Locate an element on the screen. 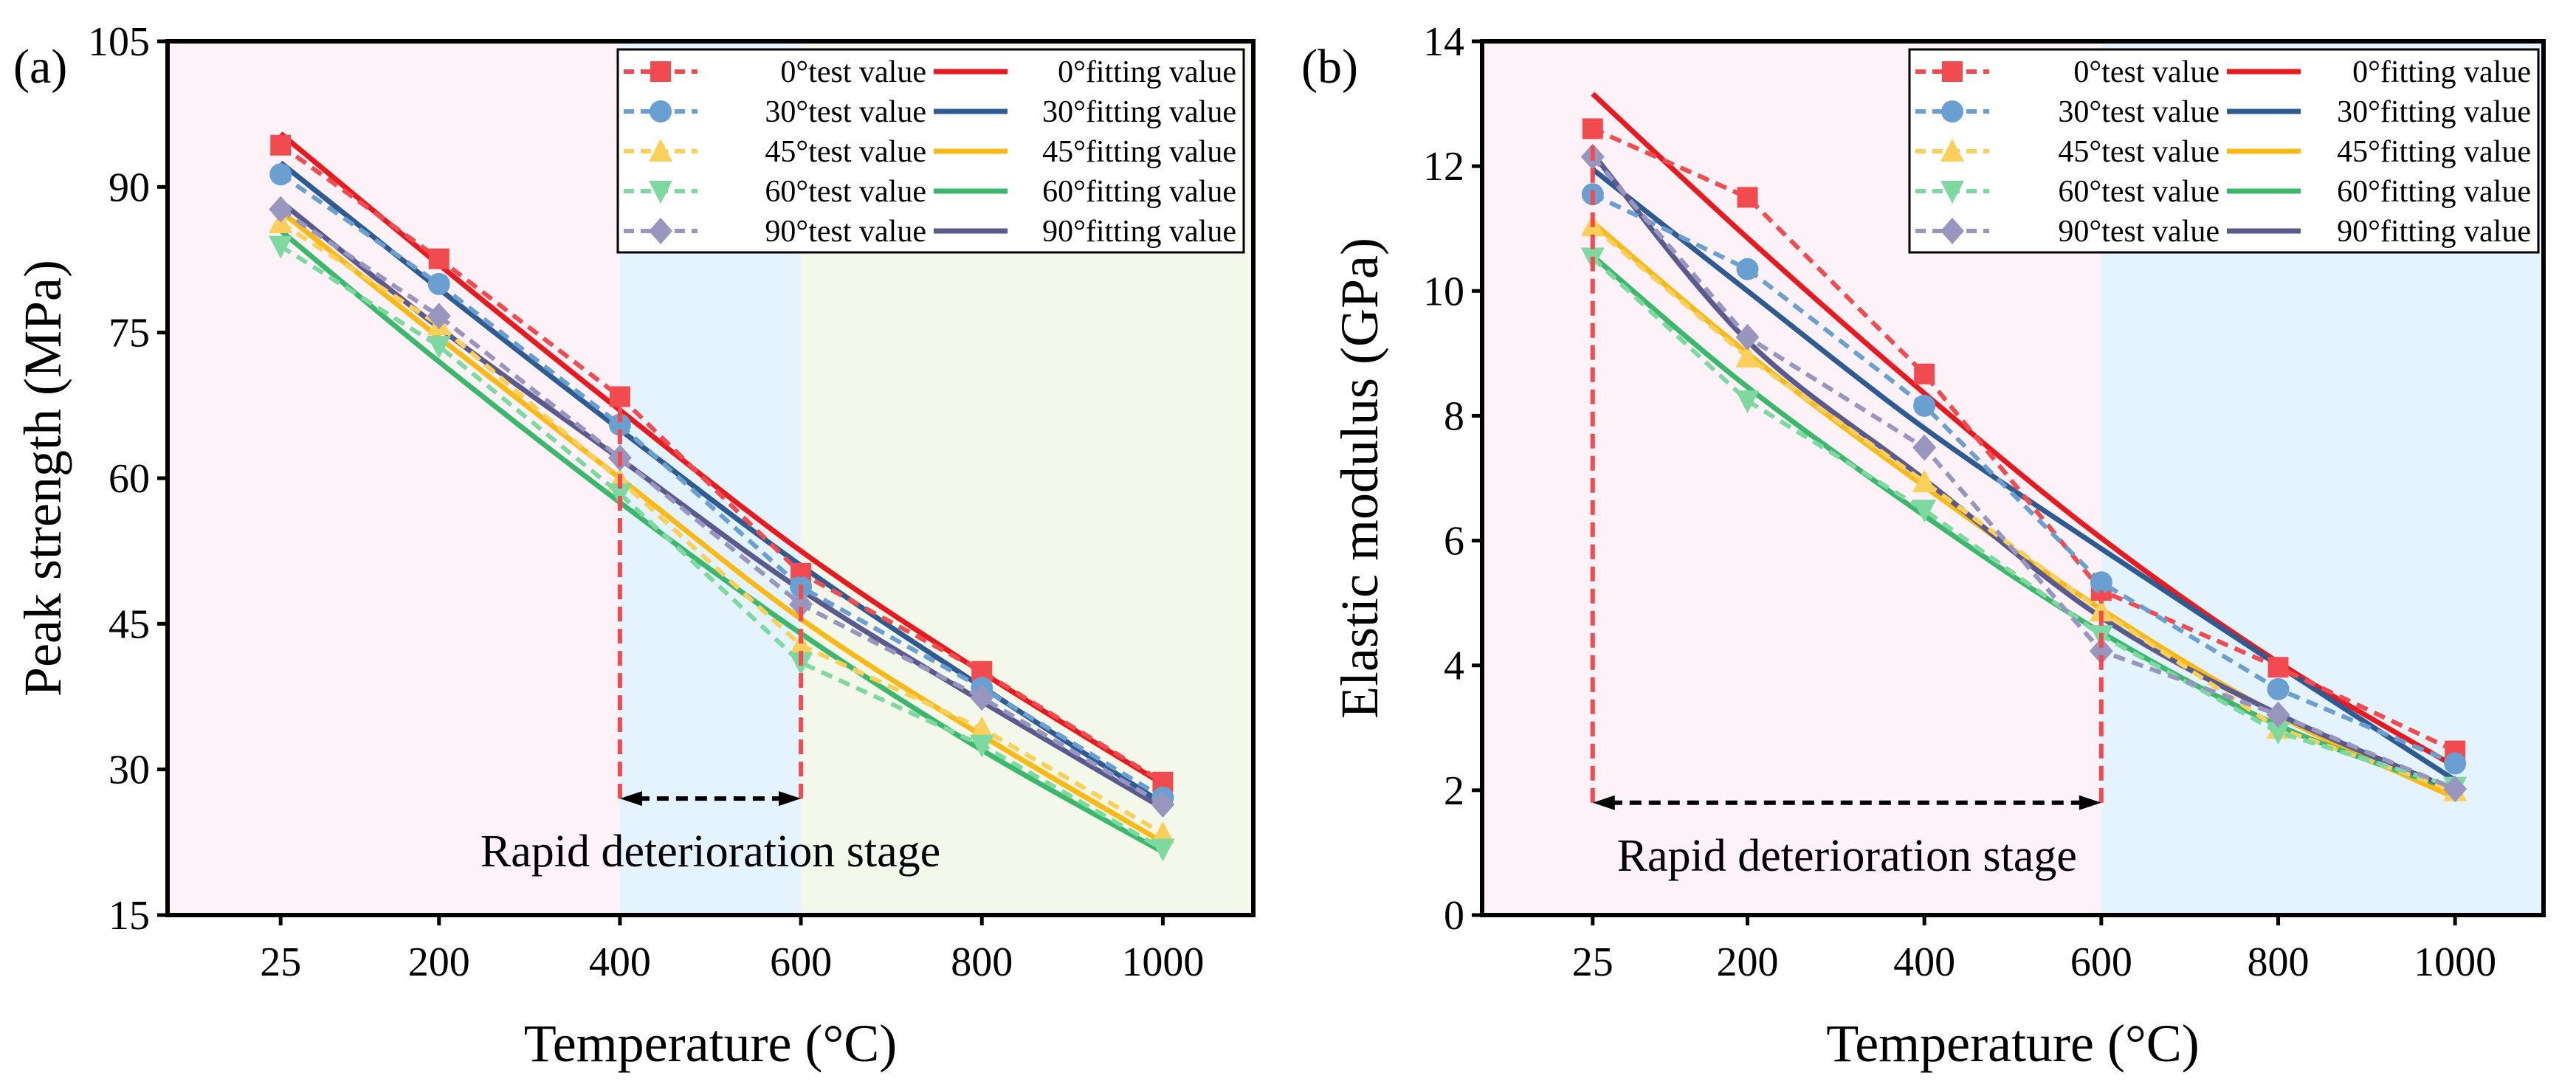 The height and width of the screenshot is (1087, 2576). legend-item: 30°test value is located at coordinates (775, 112).